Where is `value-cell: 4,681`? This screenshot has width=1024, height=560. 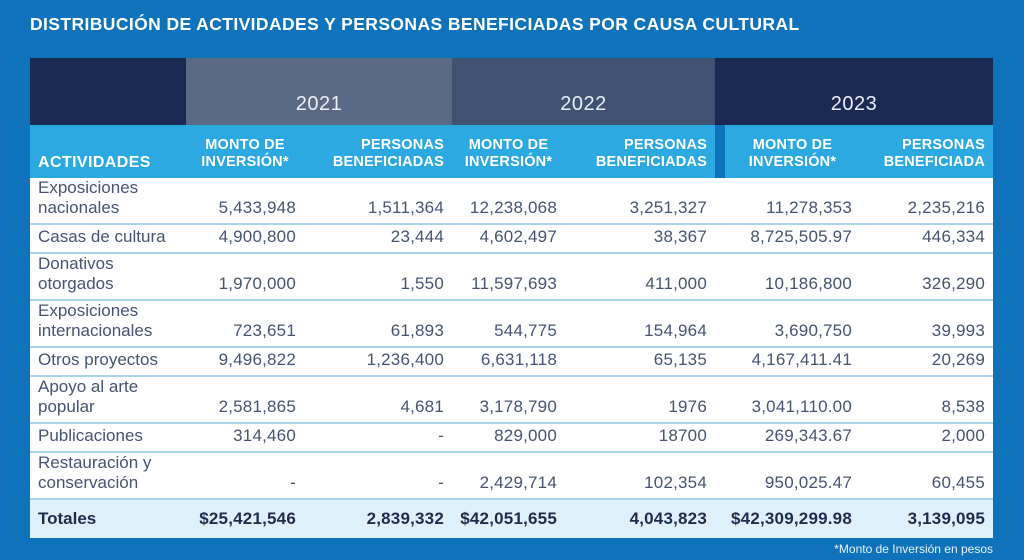 value-cell: 4,681 is located at coordinates (422, 406).